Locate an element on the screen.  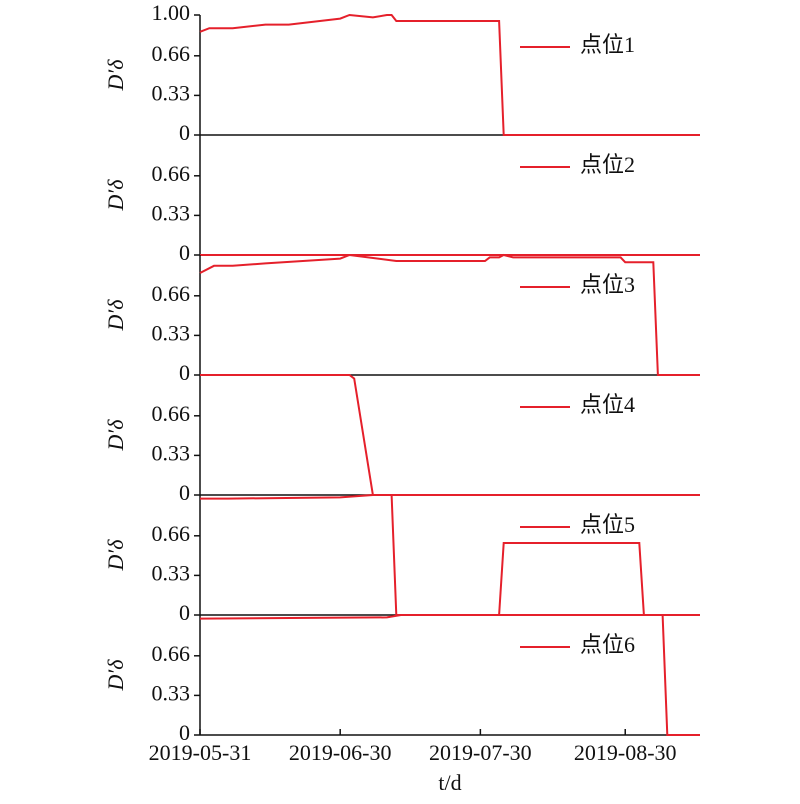
x-tick-label: 2019-08-30 is located at coordinates (625, 752).